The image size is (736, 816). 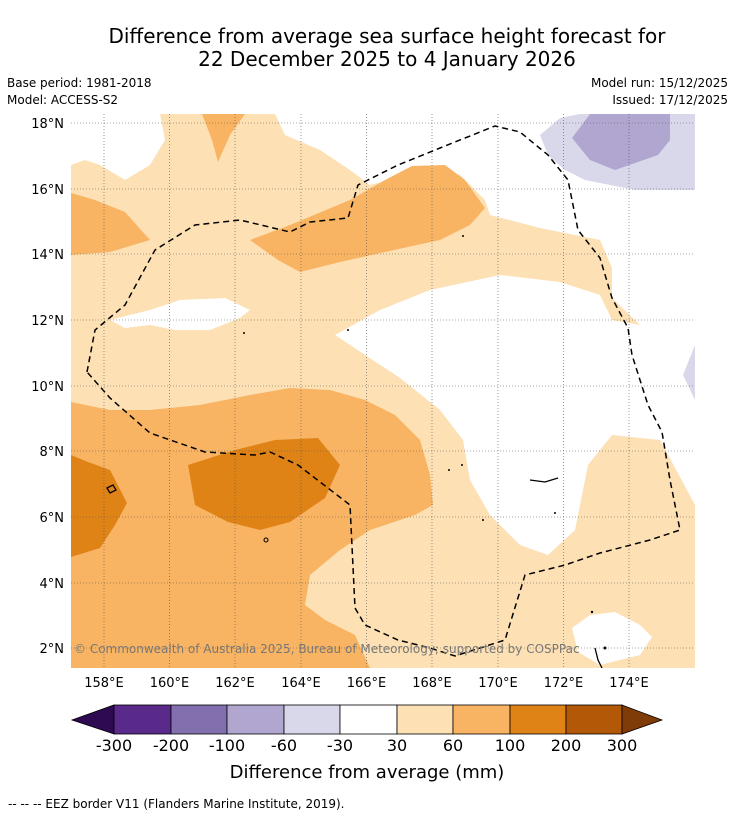 I want to click on colorbar-tick-label: -100, so click(x=227, y=745).